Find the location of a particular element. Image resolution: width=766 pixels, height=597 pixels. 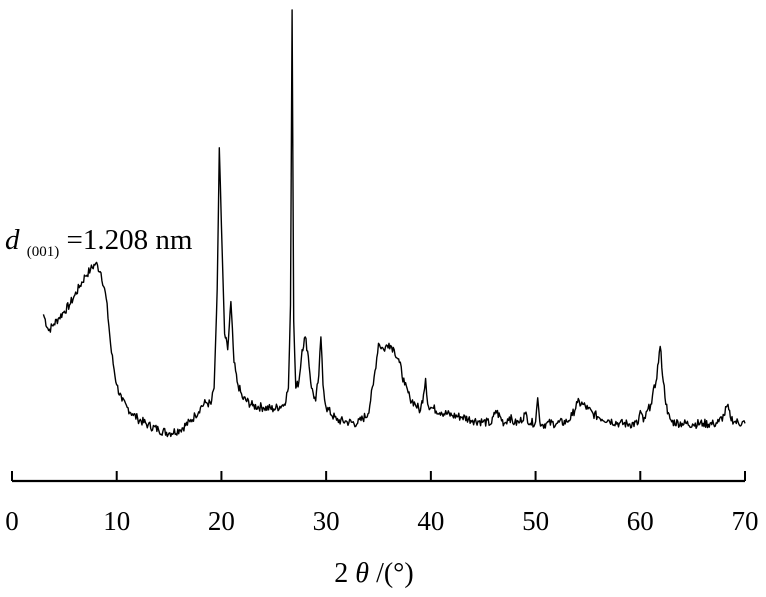

x-axis-title: 2 θ /(°) is located at coordinates (373, 573).